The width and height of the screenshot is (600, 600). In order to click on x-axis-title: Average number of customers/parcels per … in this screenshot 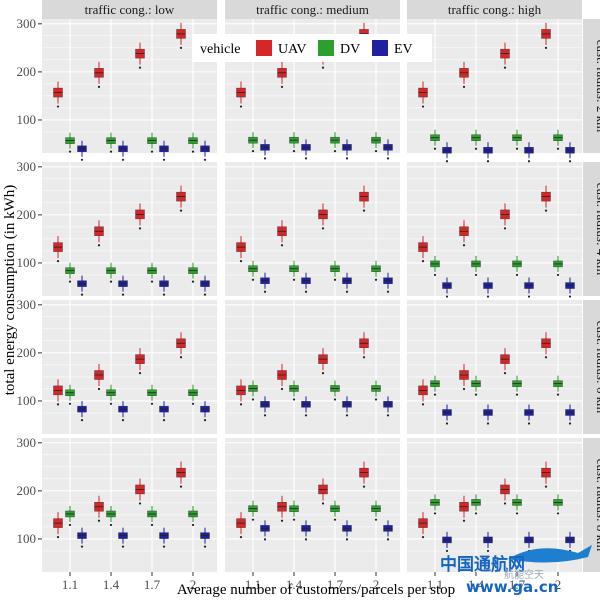, I will do `click(316, 590)`.